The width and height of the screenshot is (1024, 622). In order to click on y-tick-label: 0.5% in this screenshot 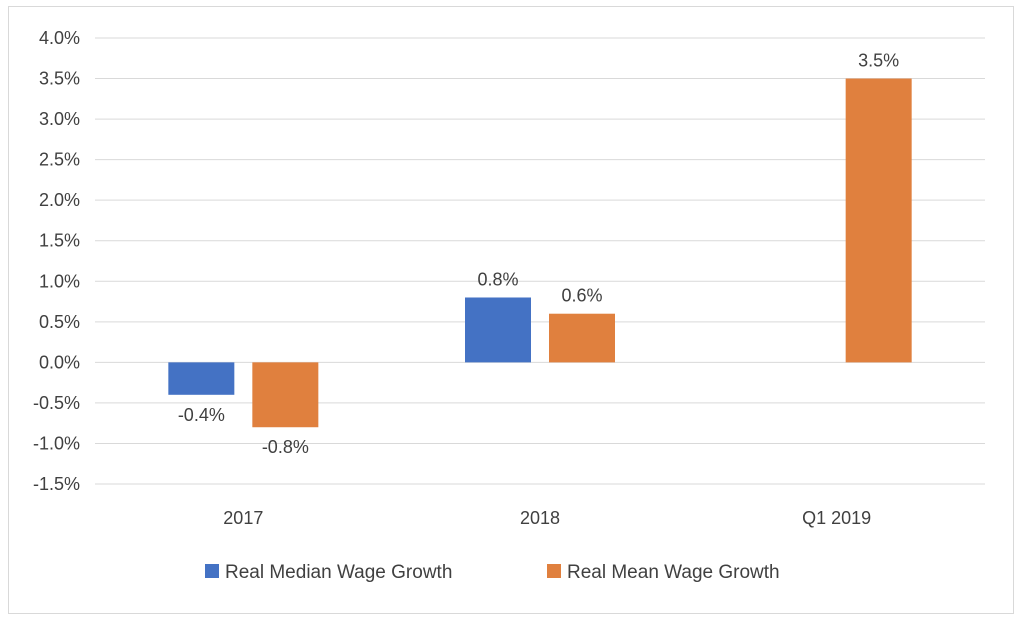, I will do `click(59, 322)`.